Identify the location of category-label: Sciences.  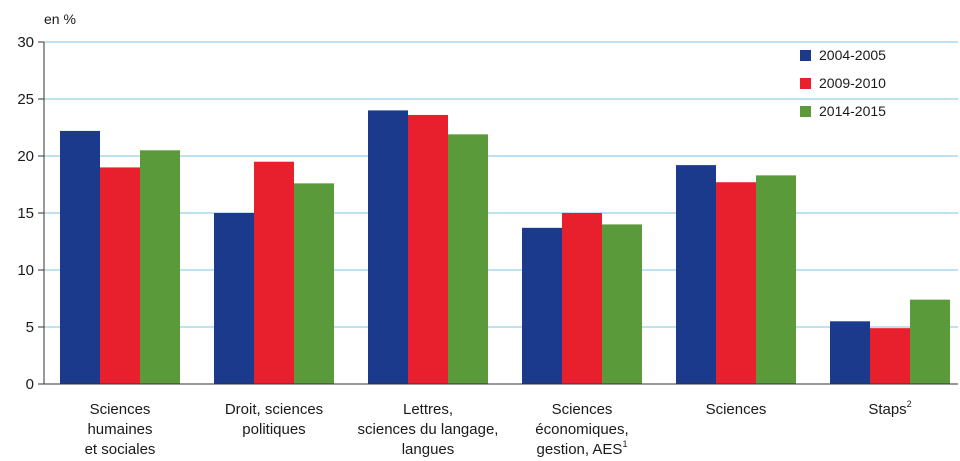
(736, 409).